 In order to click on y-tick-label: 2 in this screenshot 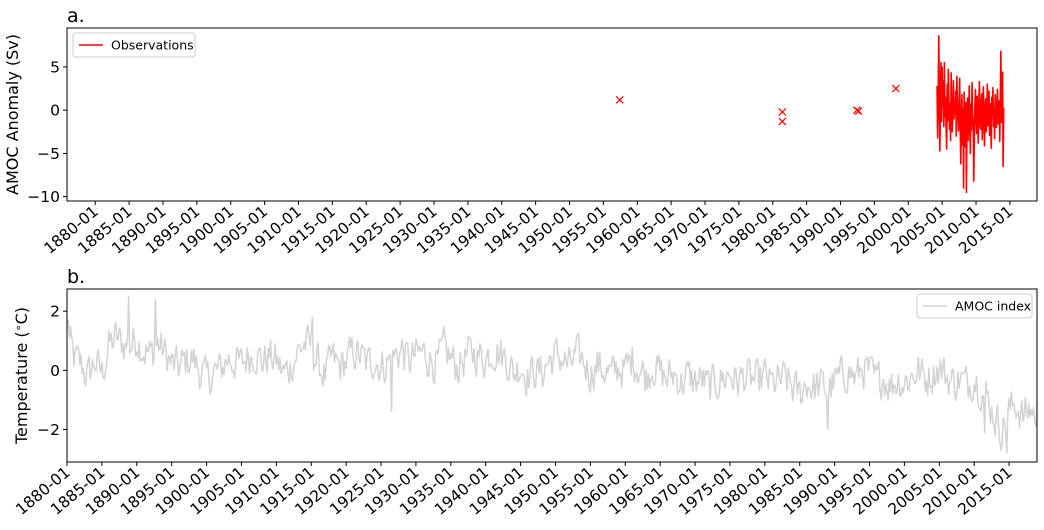, I will do `click(55, 312)`.